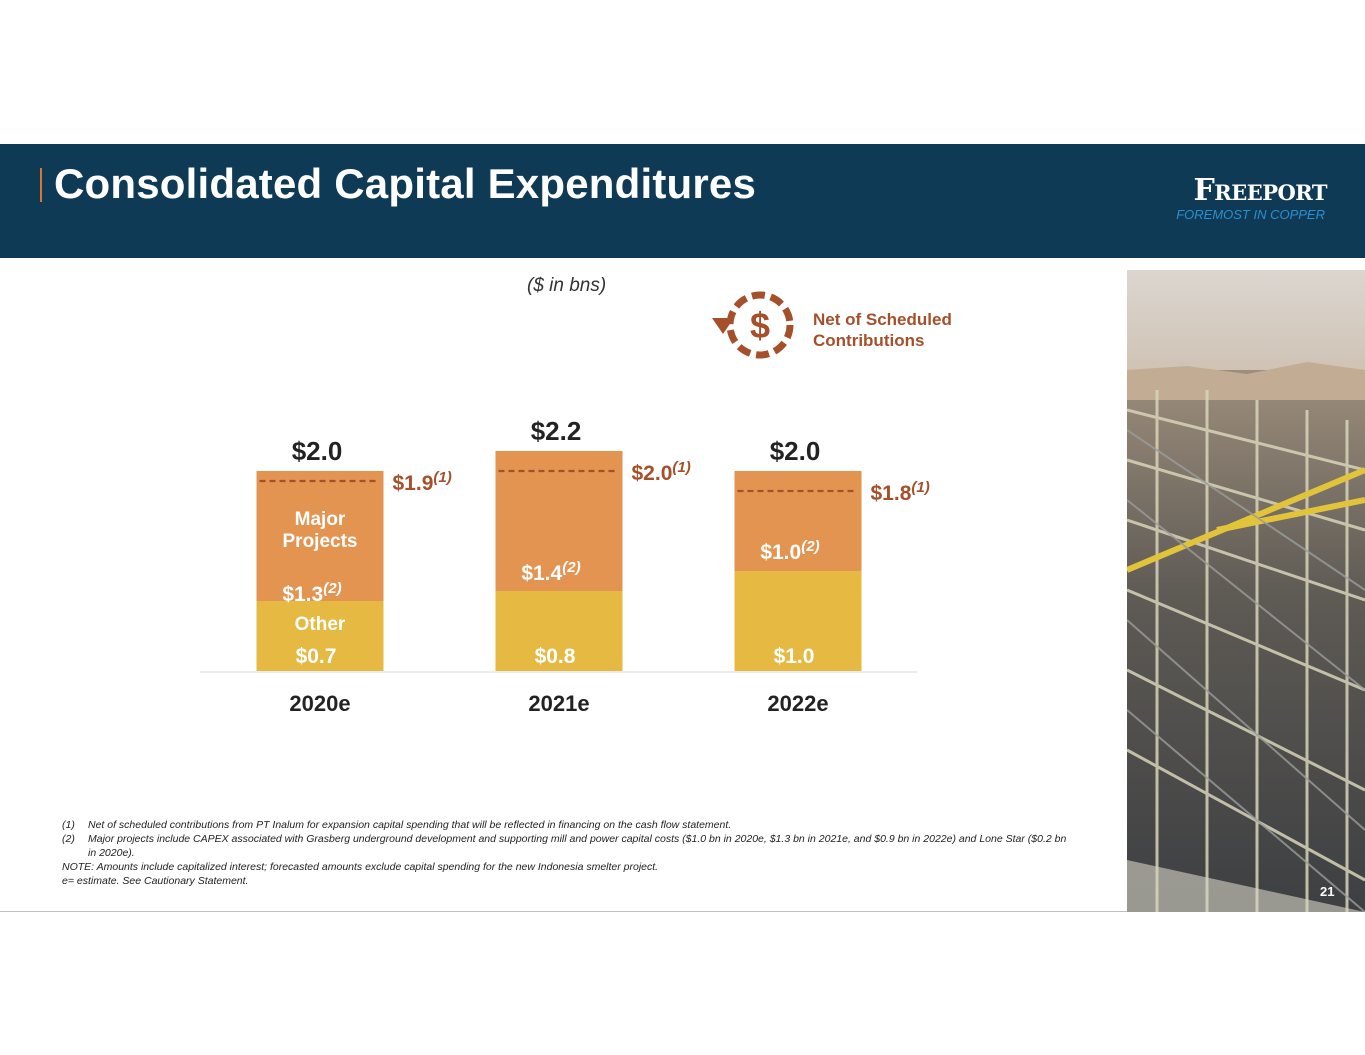  Describe the element at coordinates (798, 521) in the screenshot. I see `bar-major-projects-2022e` at that location.